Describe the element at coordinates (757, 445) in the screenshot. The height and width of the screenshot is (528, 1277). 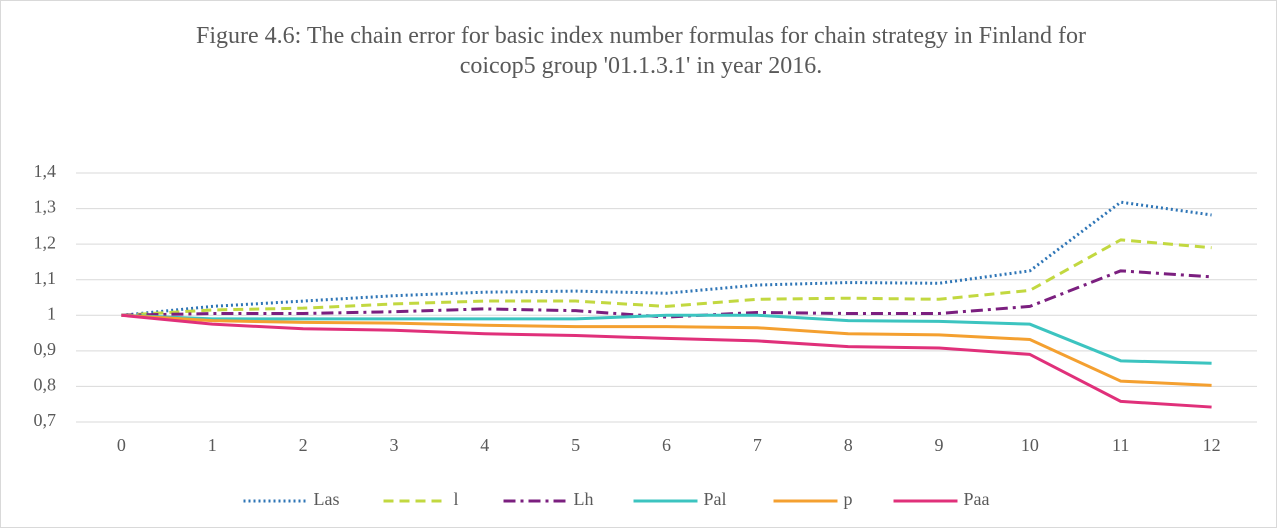
I see `x-tick-label: 7` at that location.